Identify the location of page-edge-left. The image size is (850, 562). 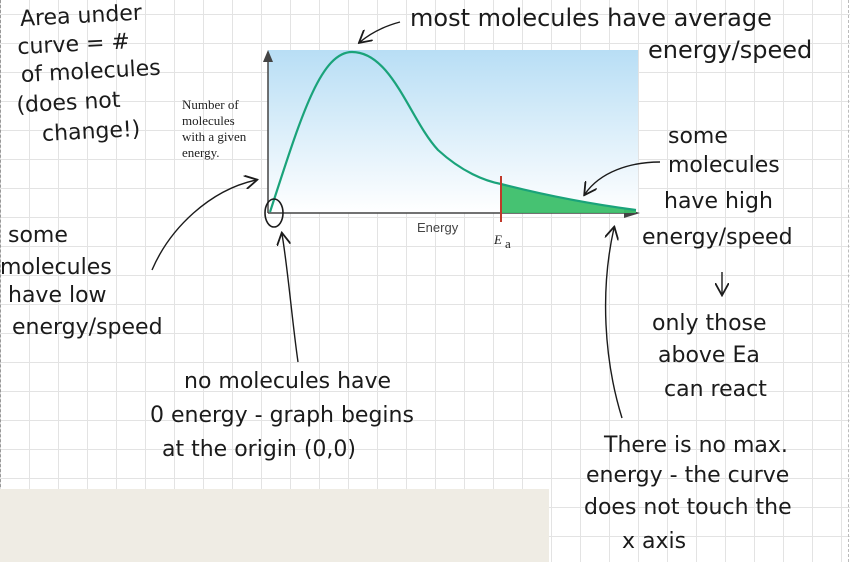
(1, 281).